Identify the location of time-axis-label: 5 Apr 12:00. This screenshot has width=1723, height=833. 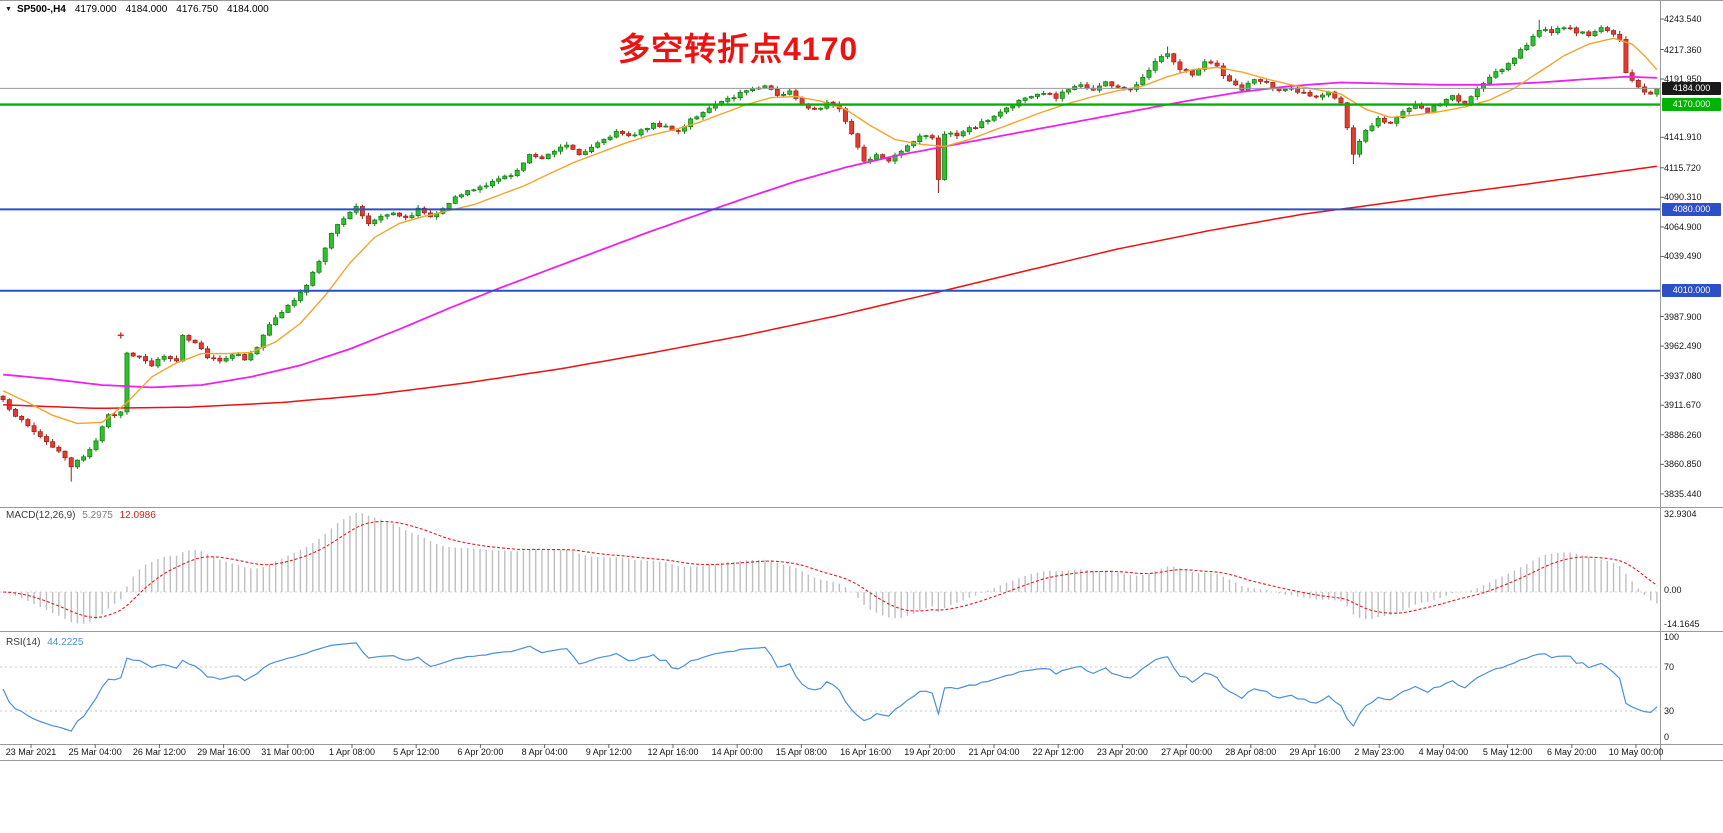
(416, 752).